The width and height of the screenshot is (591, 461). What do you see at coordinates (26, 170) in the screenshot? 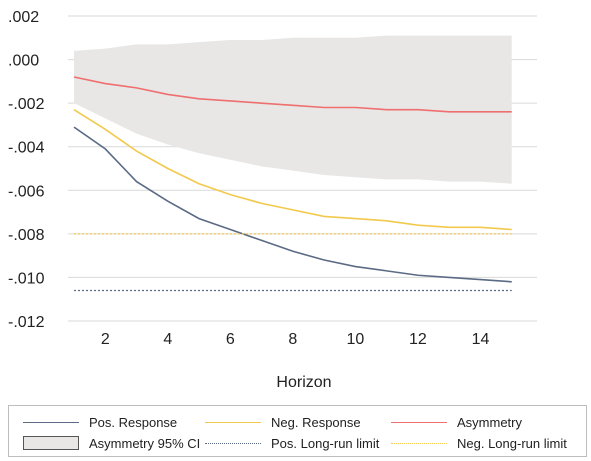
I see `y-axis-ticks: .002 .000 -.002 -.004 -.006 -.008 -.010 -.012` at bounding box center [26, 170].